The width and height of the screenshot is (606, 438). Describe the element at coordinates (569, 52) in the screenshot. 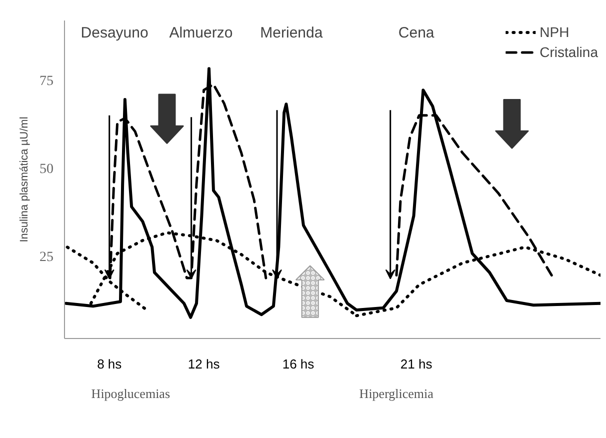

I see `legend-label: Cristalina` at that location.